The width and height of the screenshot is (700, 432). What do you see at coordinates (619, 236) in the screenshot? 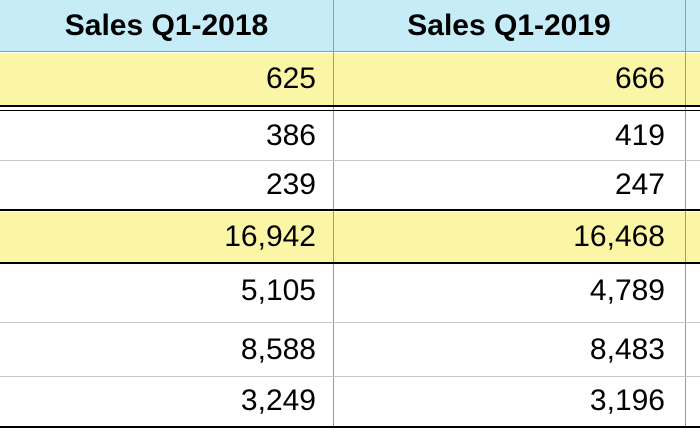
I see `cell-q1-2019: 16,468` at bounding box center [619, 236].